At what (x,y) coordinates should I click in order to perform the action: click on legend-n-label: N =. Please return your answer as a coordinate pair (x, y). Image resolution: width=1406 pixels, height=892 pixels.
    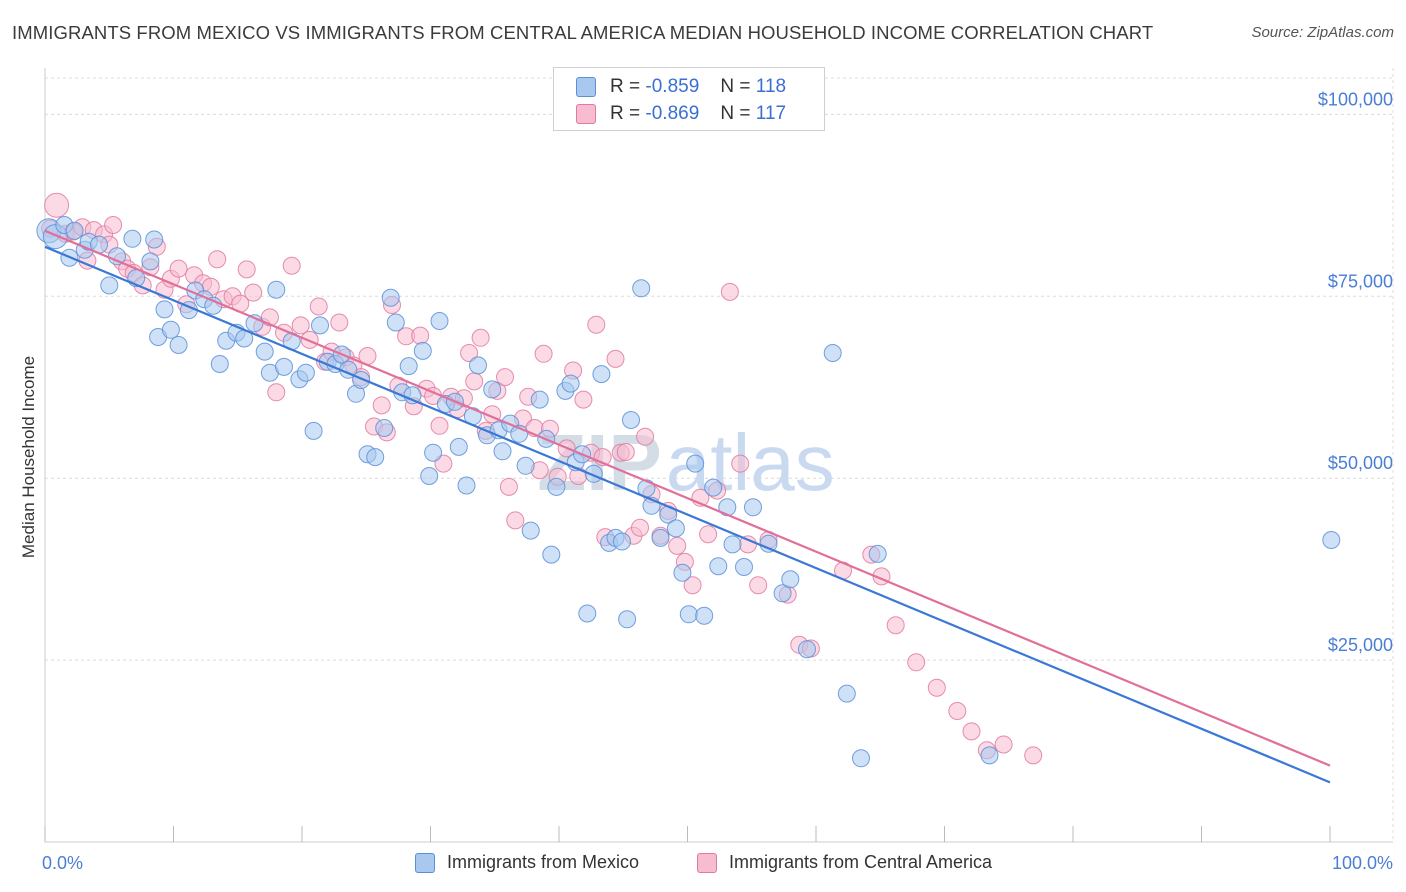
    Looking at the image, I should click on (735, 113).